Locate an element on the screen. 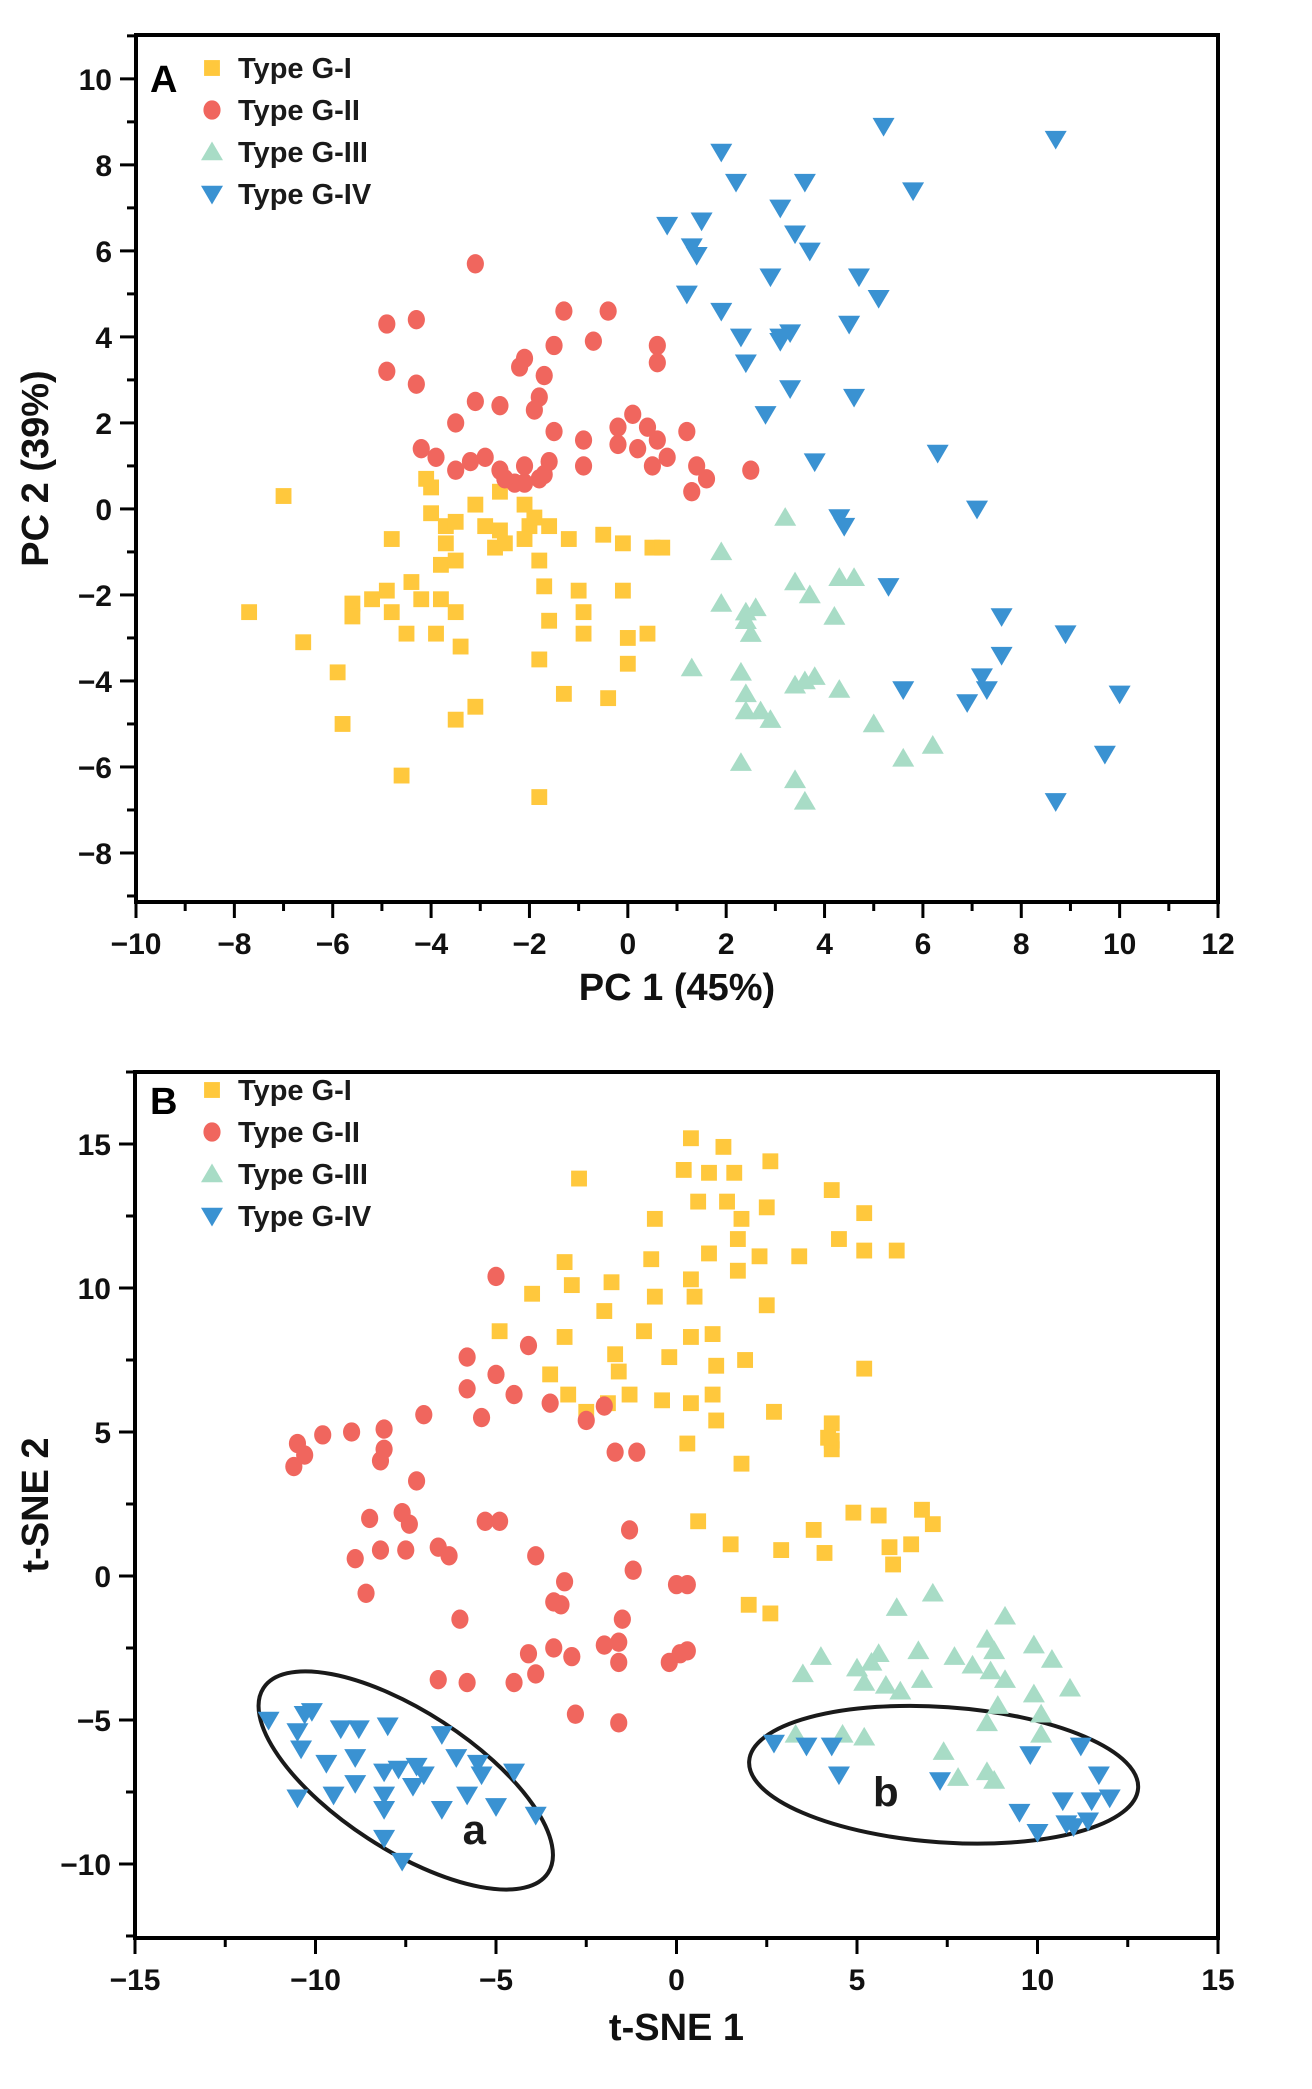 This screenshot has width=1312, height=2089. legend-item: Type G-III is located at coordinates (284, 1175).